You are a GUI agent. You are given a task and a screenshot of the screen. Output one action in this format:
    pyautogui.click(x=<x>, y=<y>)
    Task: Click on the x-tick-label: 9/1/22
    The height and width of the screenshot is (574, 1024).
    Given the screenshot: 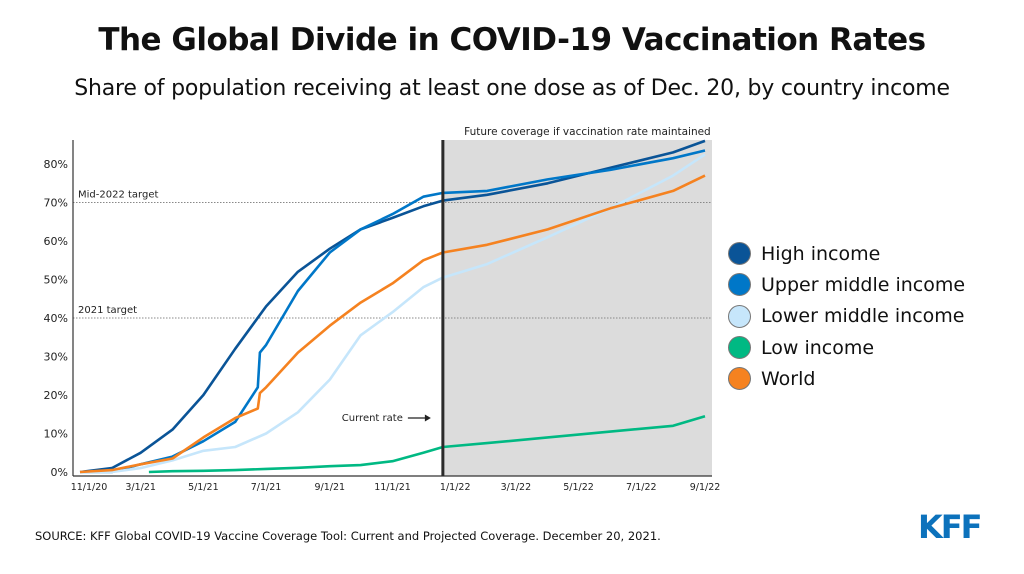 What is the action you would take?
    pyautogui.click(x=705, y=487)
    